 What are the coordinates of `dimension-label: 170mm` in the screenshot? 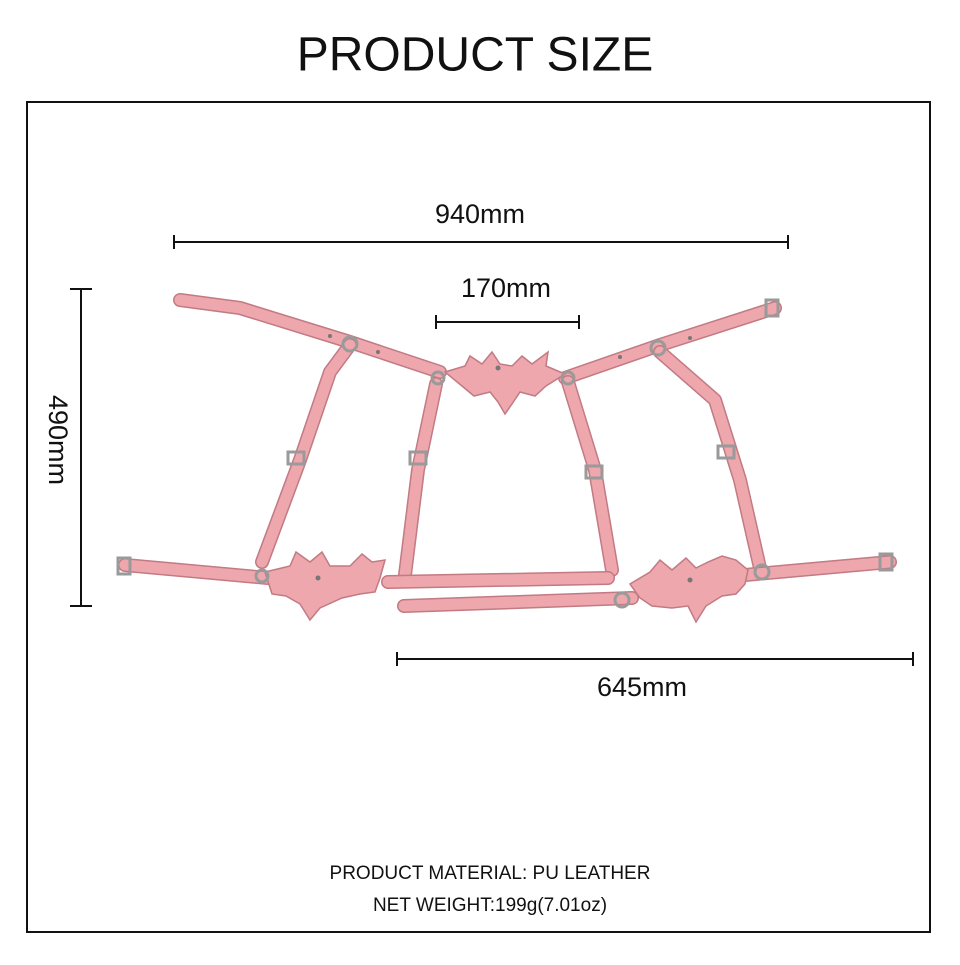 It's located at (506, 288).